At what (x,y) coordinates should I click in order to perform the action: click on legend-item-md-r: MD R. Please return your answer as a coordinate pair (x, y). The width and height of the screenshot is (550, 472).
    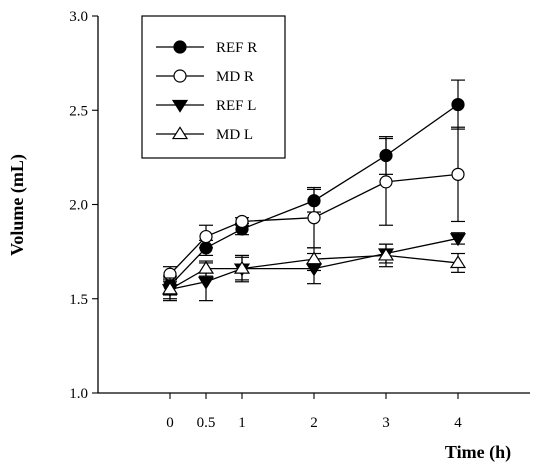
    Looking at the image, I should click on (205, 77).